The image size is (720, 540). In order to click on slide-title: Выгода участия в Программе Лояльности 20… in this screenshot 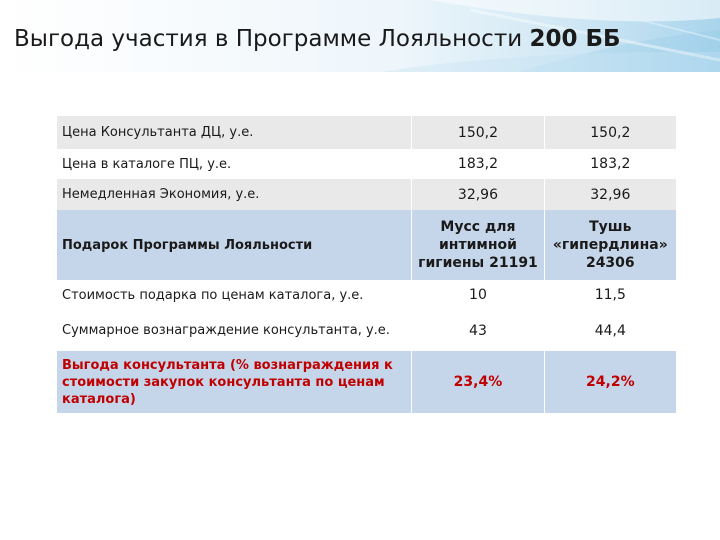, I will do `click(317, 39)`.